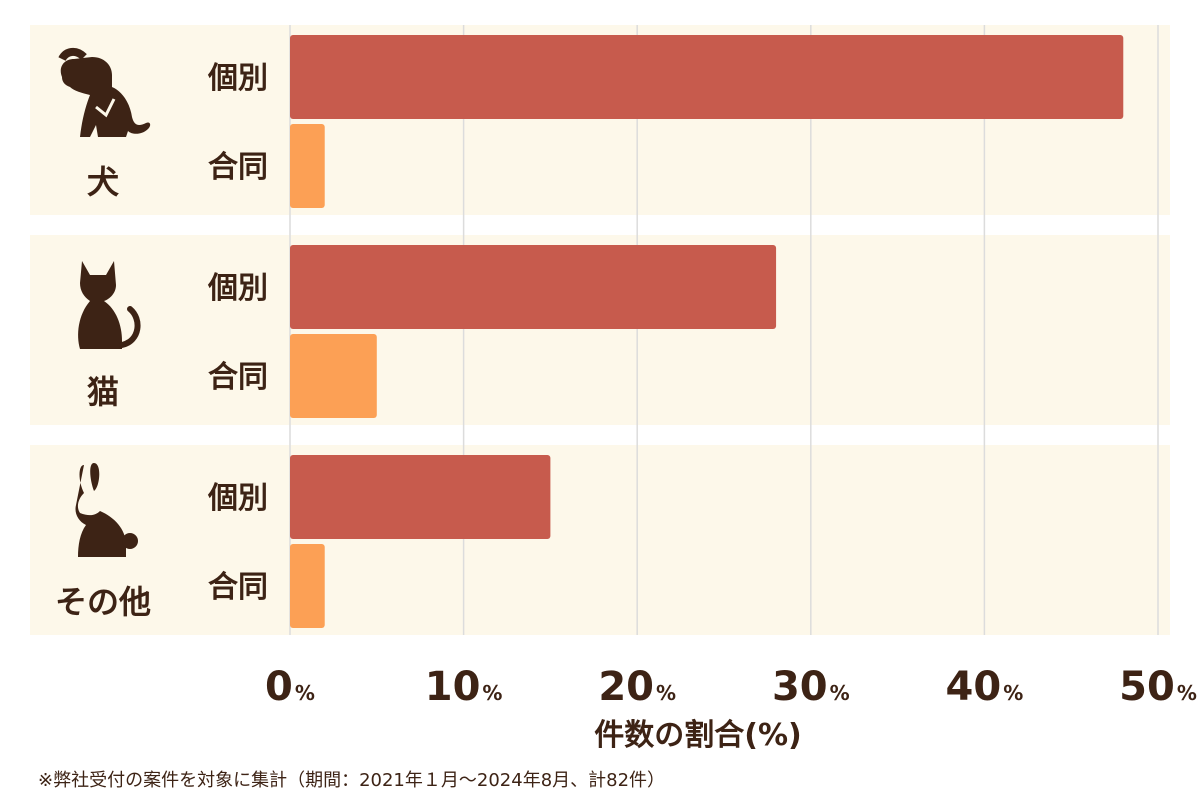 This screenshot has height=800, width=1200. What do you see at coordinates (100, 305) in the screenshot?
I see `cat-icon` at bounding box center [100, 305].